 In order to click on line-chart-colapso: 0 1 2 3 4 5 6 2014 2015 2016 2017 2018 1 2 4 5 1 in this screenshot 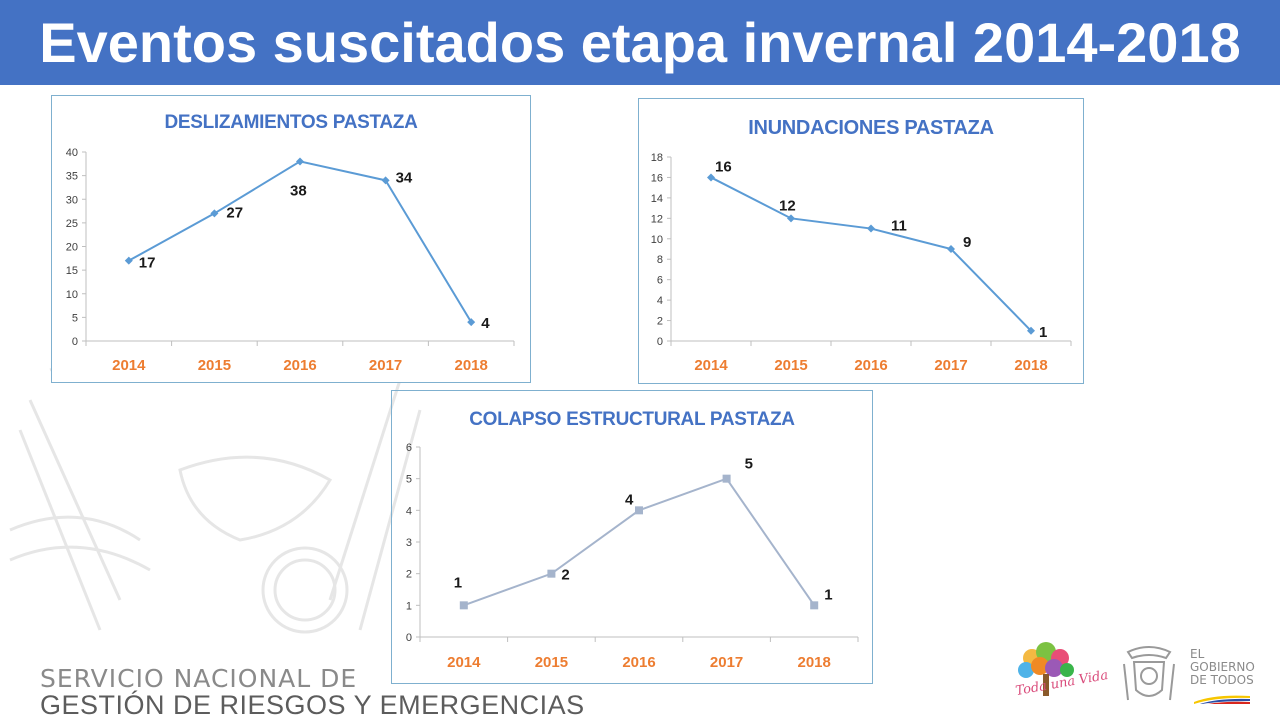, I will do `click(632, 556)`.